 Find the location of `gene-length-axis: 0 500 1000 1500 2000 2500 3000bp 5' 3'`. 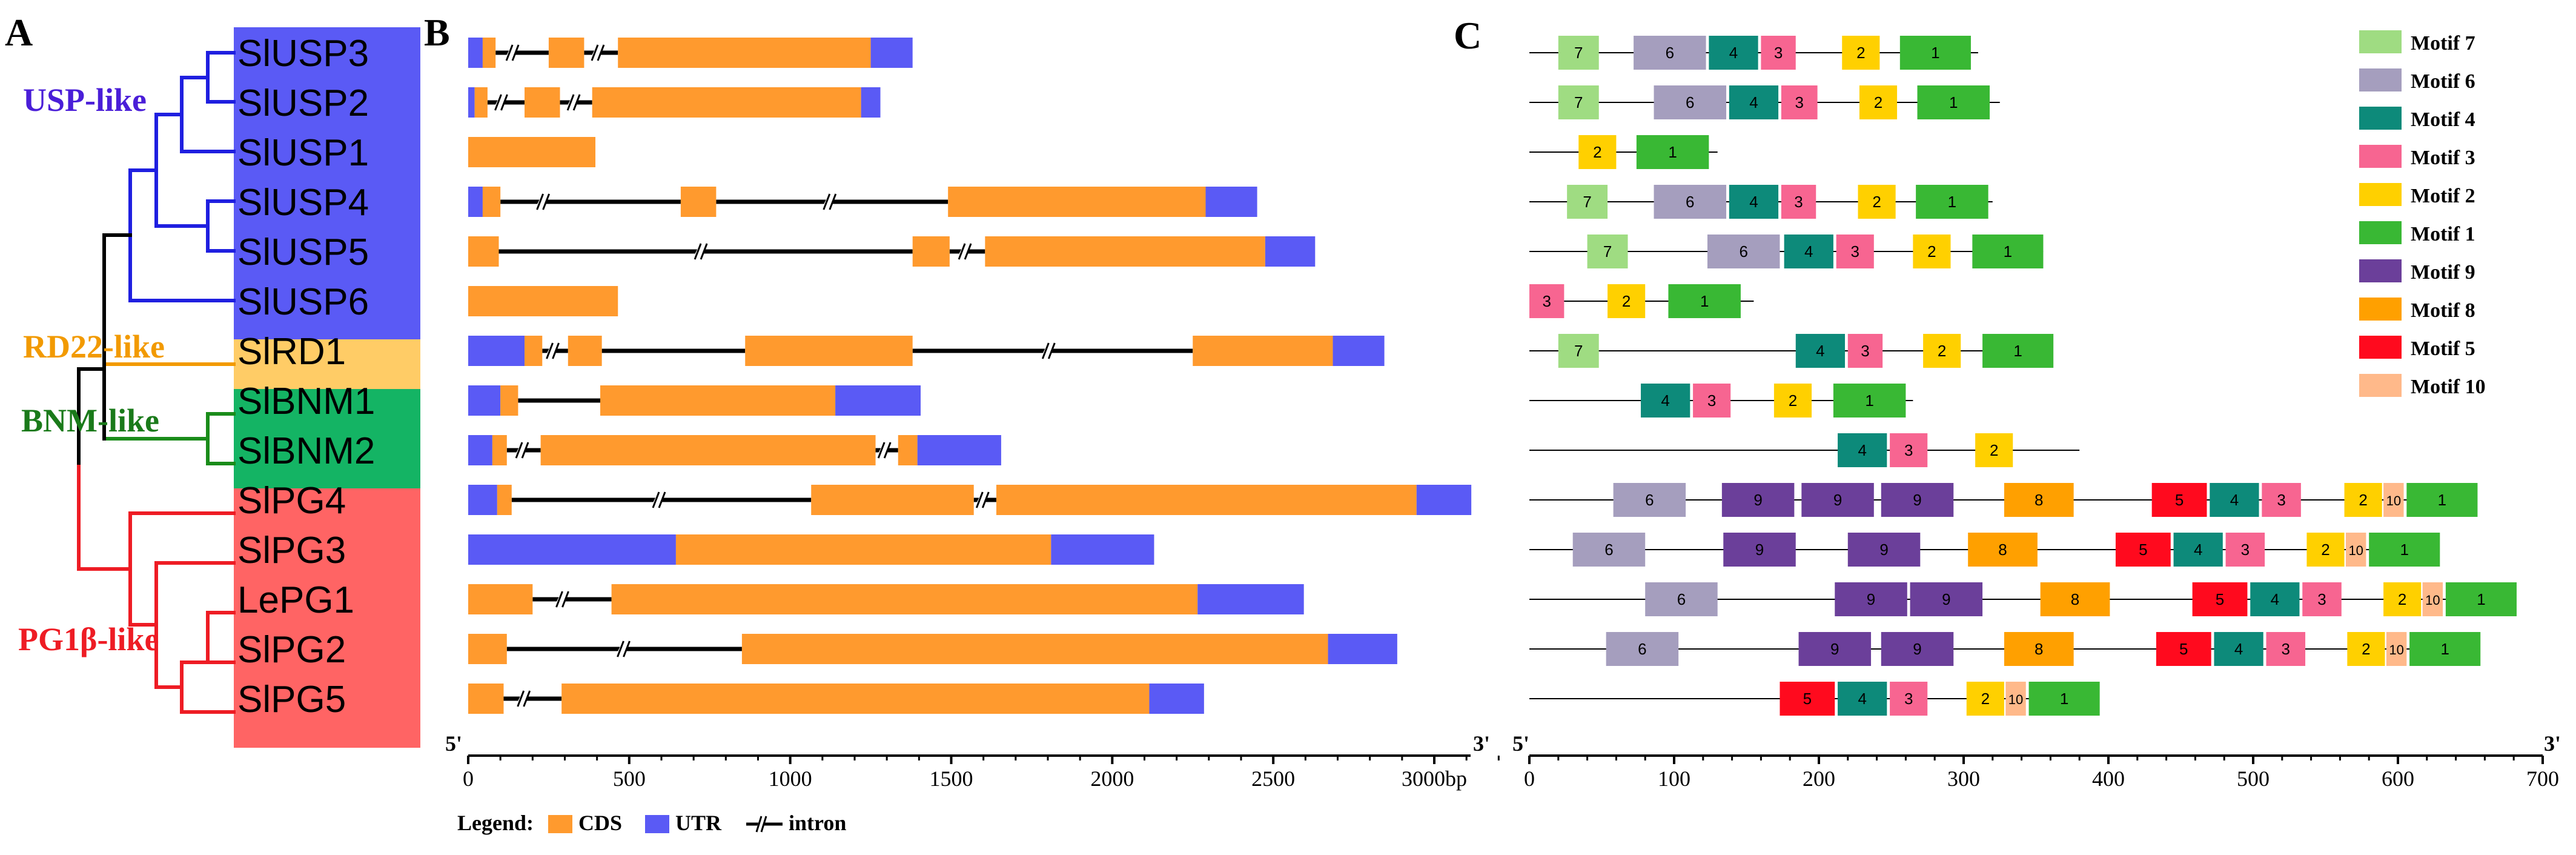

gene-length-axis: 0 500 1000 1500 2000 2500 3000bp 5' 3' is located at coordinates (972, 761).